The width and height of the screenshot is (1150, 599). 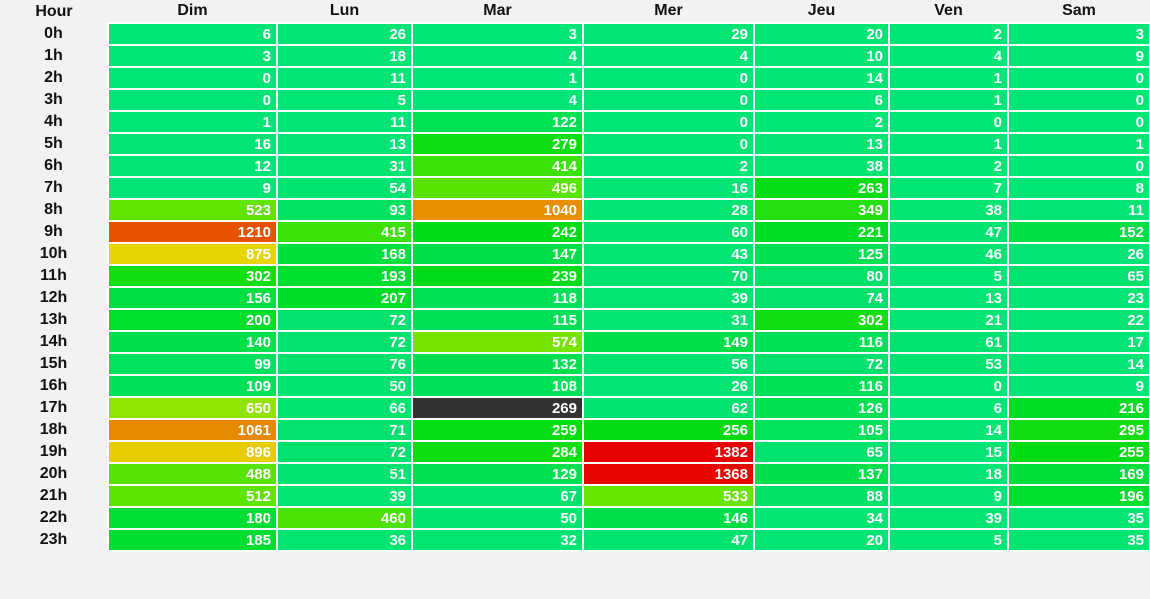 What do you see at coordinates (497, 320) in the screenshot?
I see `heat-cell: 115` at bounding box center [497, 320].